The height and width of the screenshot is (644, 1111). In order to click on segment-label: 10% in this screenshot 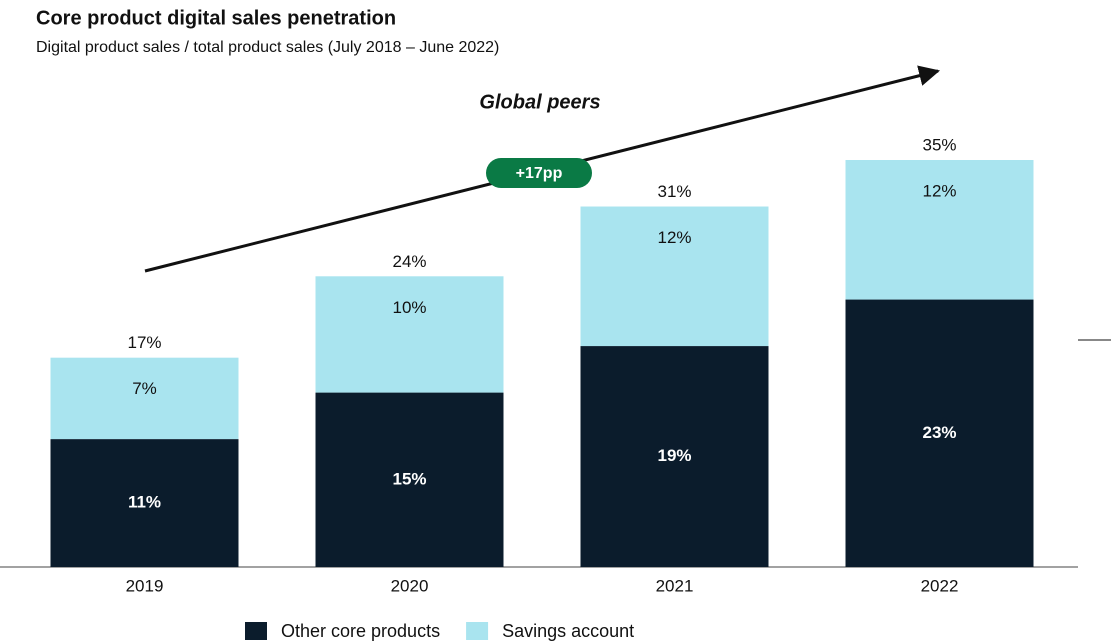, I will do `click(409, 307)`.